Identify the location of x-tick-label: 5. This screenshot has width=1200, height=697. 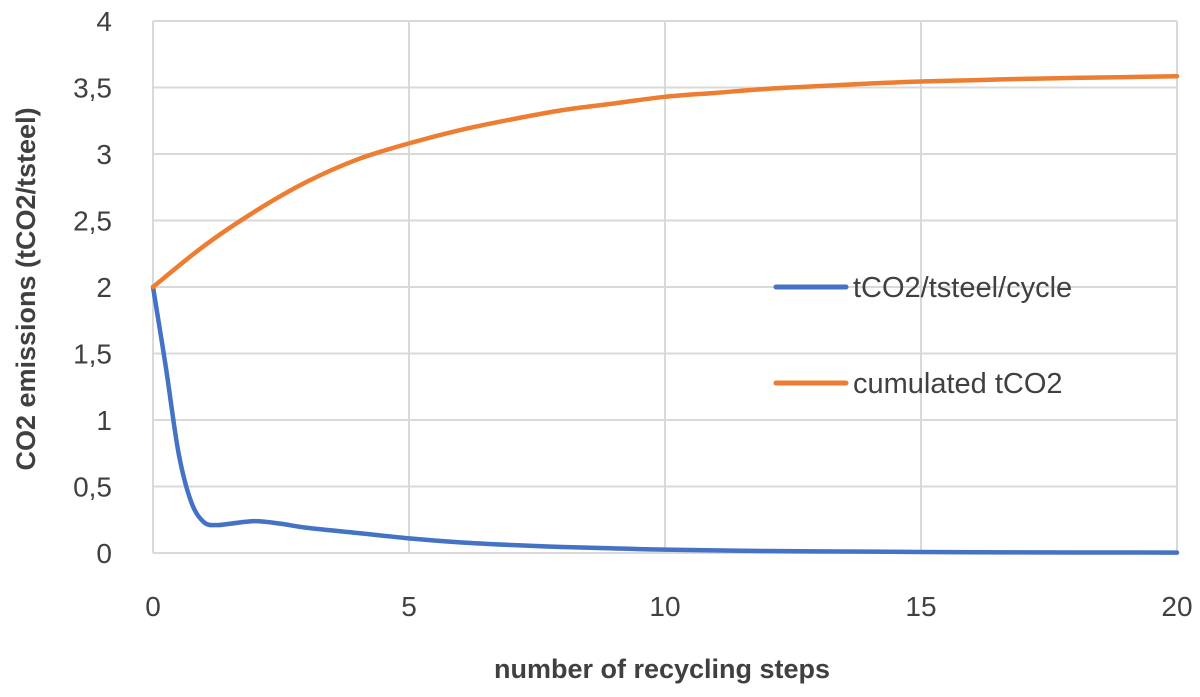
(409, 606).